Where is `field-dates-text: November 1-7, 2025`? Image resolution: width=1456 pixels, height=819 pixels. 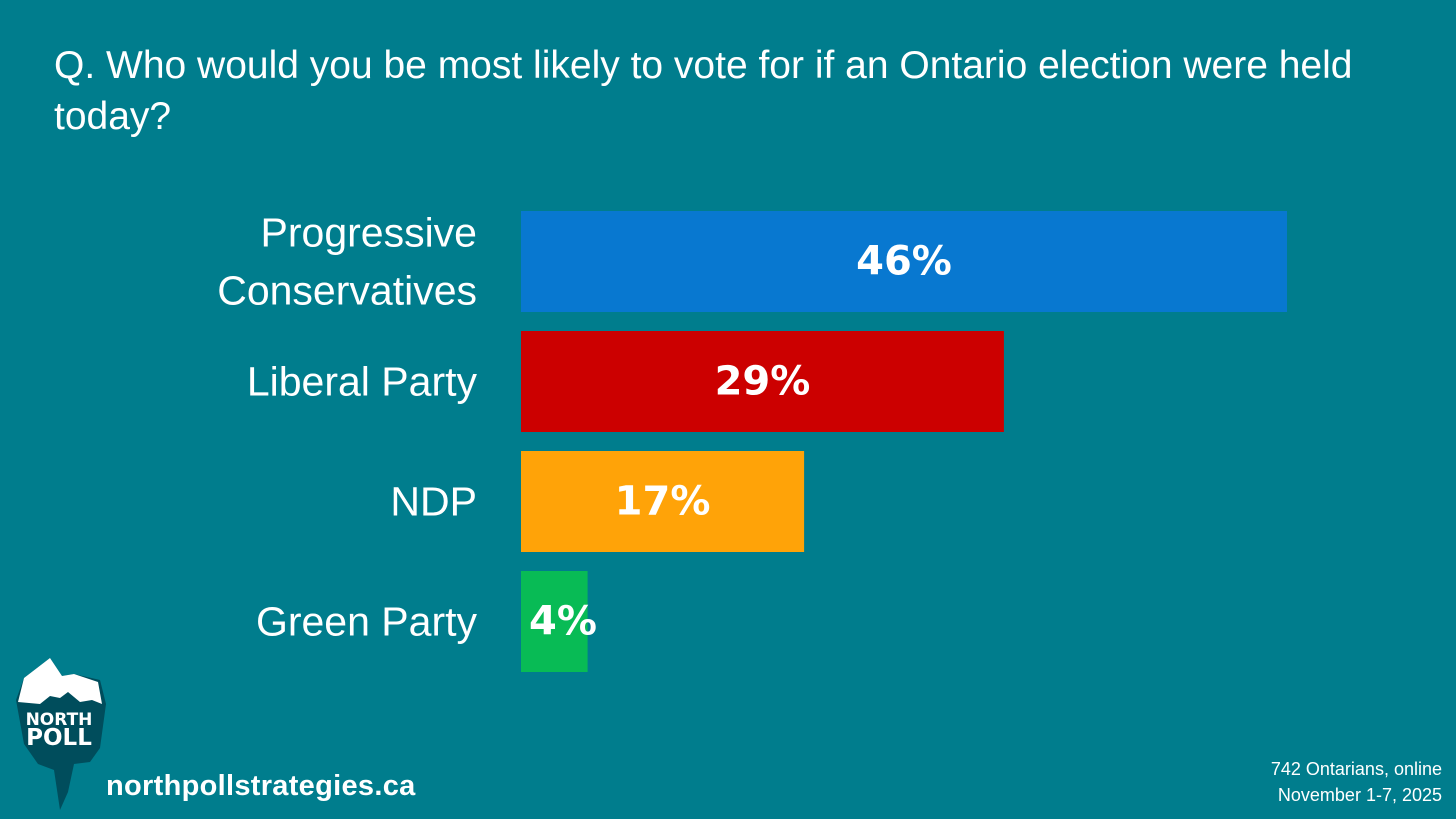
field-dates-text: November 1-7, 2025 is located at coordinates (1359, 795).